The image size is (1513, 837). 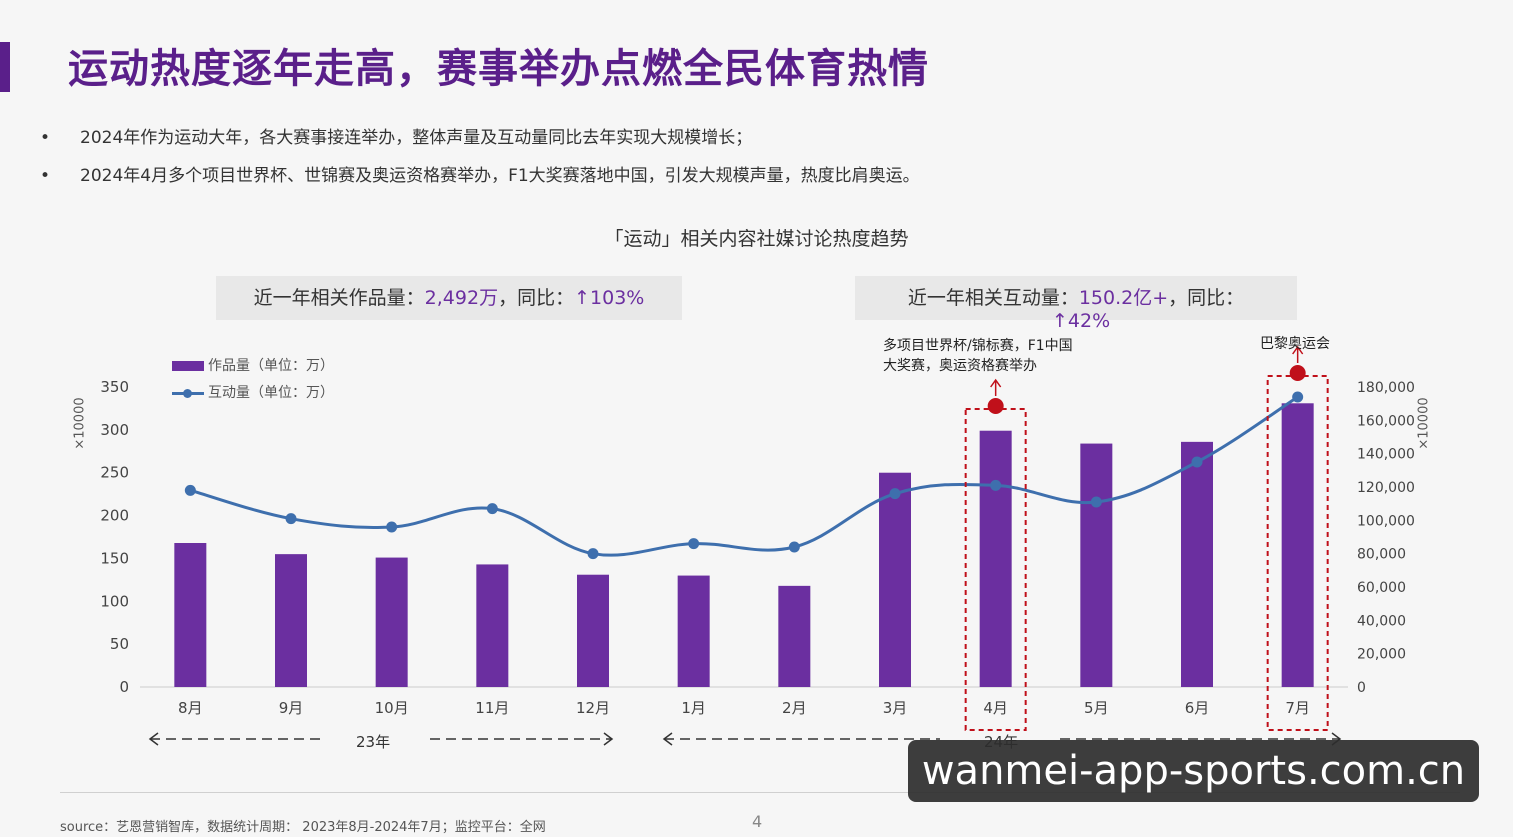 What do you see at coordinates (608, 739) in the screenshot?
I see `period-arrow-2023-right-head` at bounding box center [608, 739].